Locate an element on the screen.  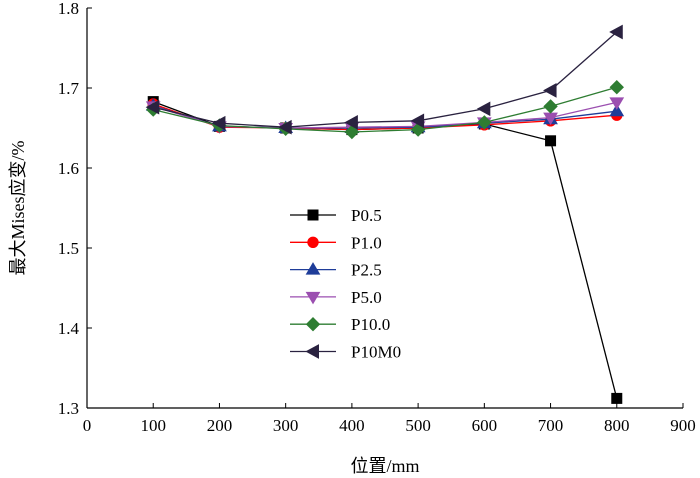
legend-label: P10.0 is located at coordinates (370, 324).